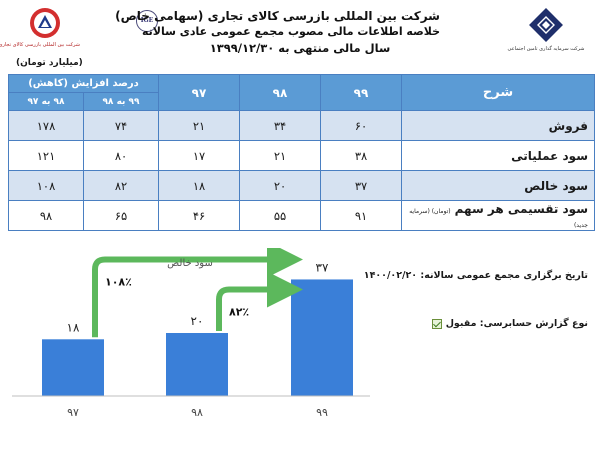  What do you see at coordinates (361, 185) in the screenshot?
I see `cell-value: ۳۷` at bounding box center [361, 185].